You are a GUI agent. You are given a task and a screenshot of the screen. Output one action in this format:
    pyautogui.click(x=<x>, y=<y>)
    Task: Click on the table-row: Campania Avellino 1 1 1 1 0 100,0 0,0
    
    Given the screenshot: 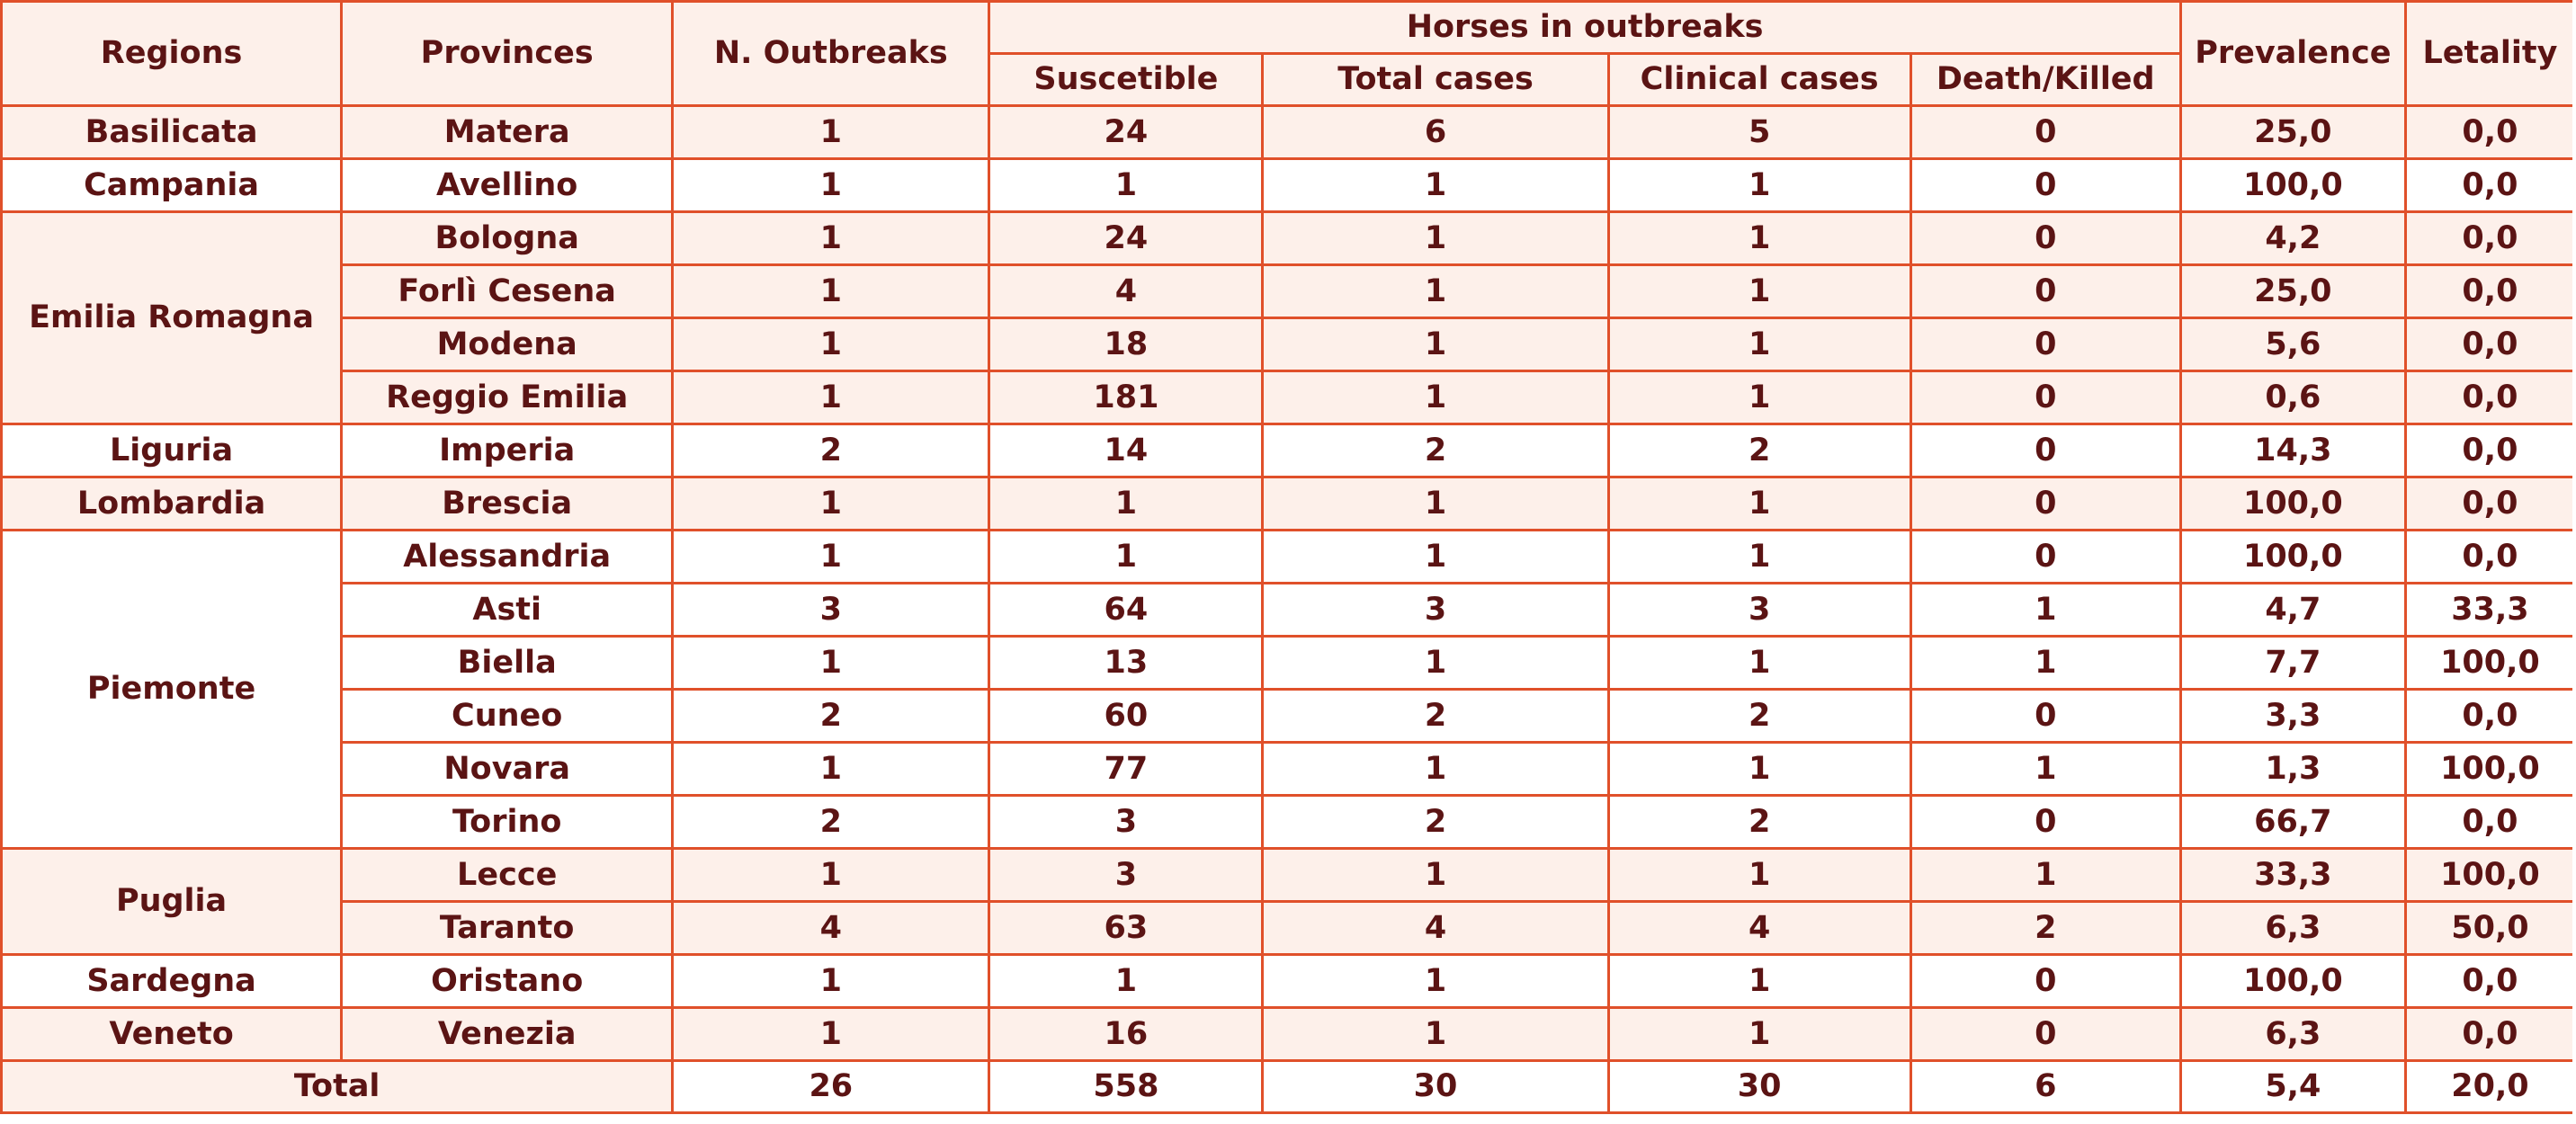 What is the action you would take?
    pyautogui.click(x=1288, y=185)
    